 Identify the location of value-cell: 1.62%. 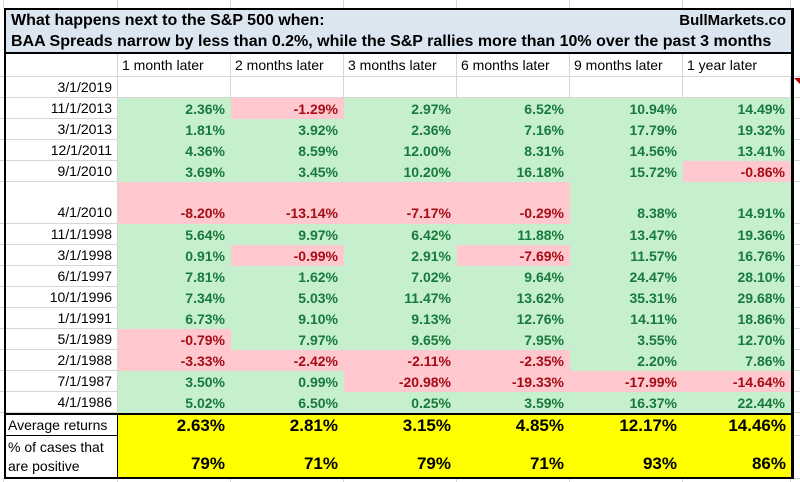
(287, 276).